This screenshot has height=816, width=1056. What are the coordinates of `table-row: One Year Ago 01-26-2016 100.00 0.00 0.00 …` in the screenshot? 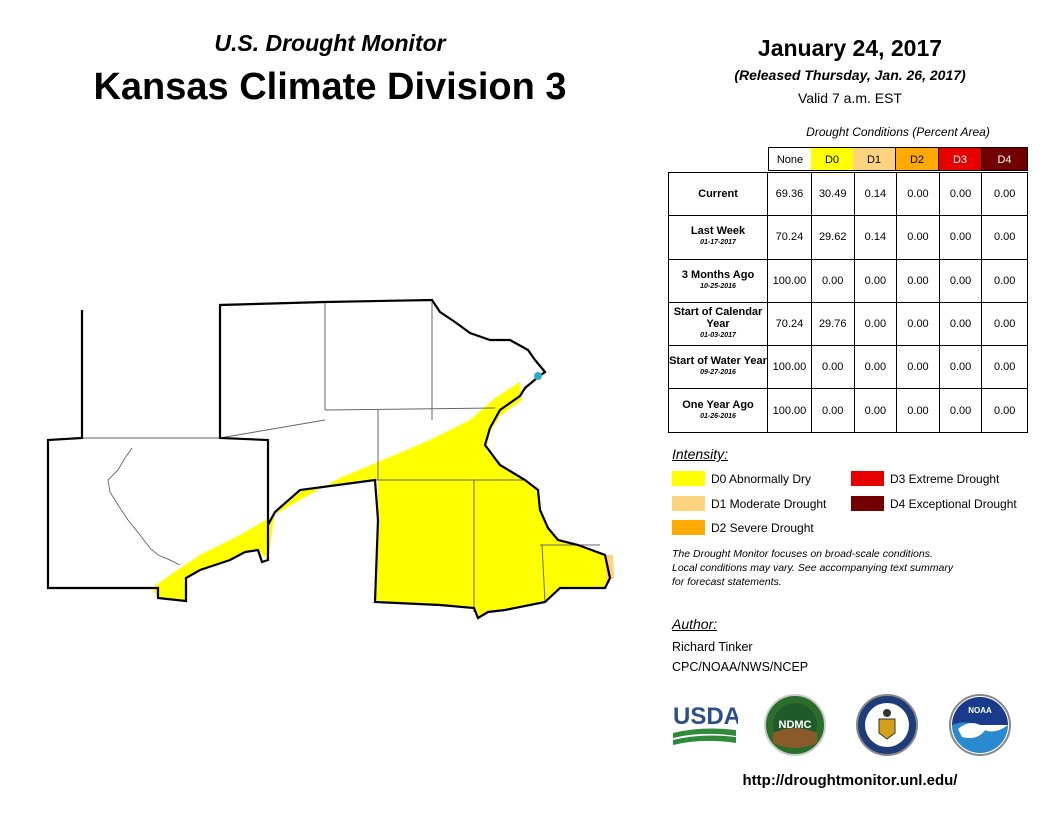 It's located at (847, 410).